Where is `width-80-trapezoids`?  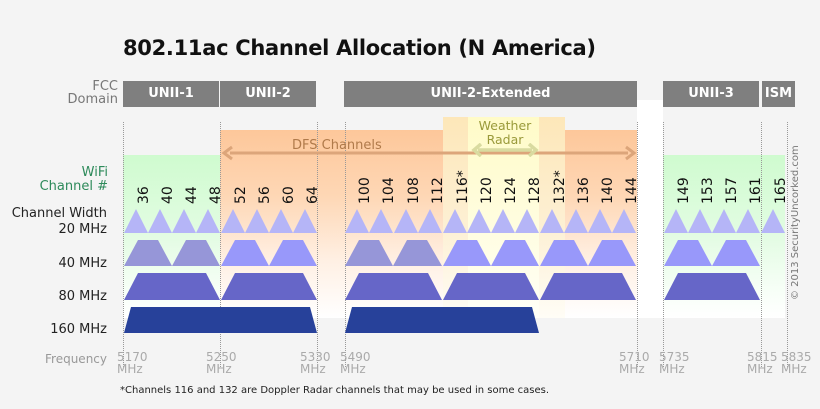
width-80-trapezoids is located at coordinates (442, 286).